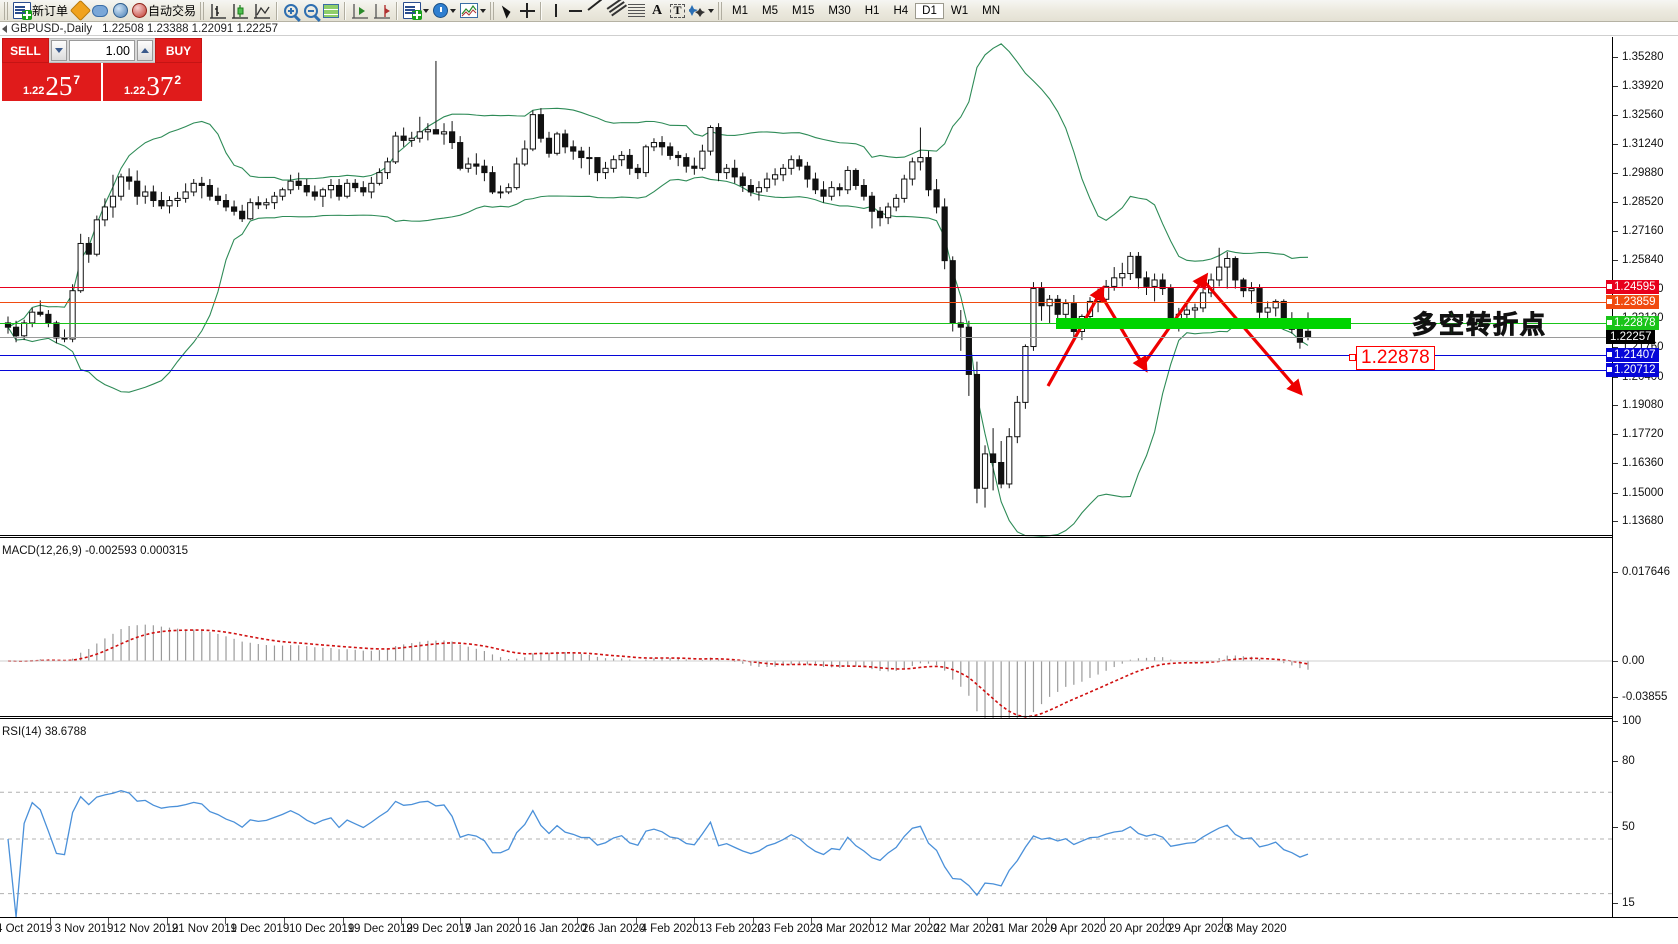 This screenshot has width=1678, height=944. Describe the element at coordinates (901, 10) in the screenshot. I see `timeframe-h4: H4` at that location.